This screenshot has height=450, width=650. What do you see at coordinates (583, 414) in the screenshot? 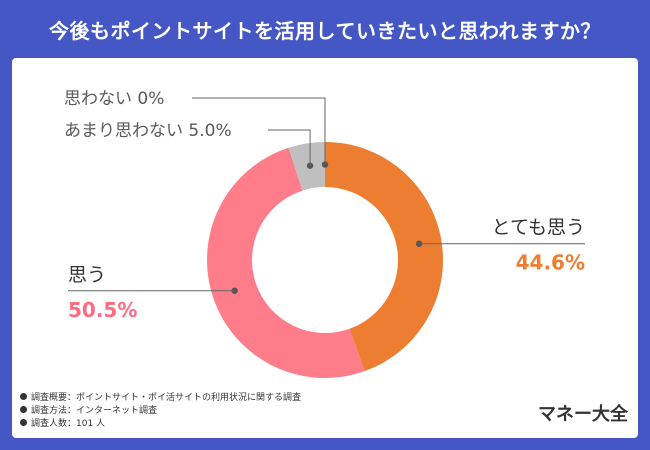
I see `brand-logo: マネー大全` at bounding box center [583, 414].